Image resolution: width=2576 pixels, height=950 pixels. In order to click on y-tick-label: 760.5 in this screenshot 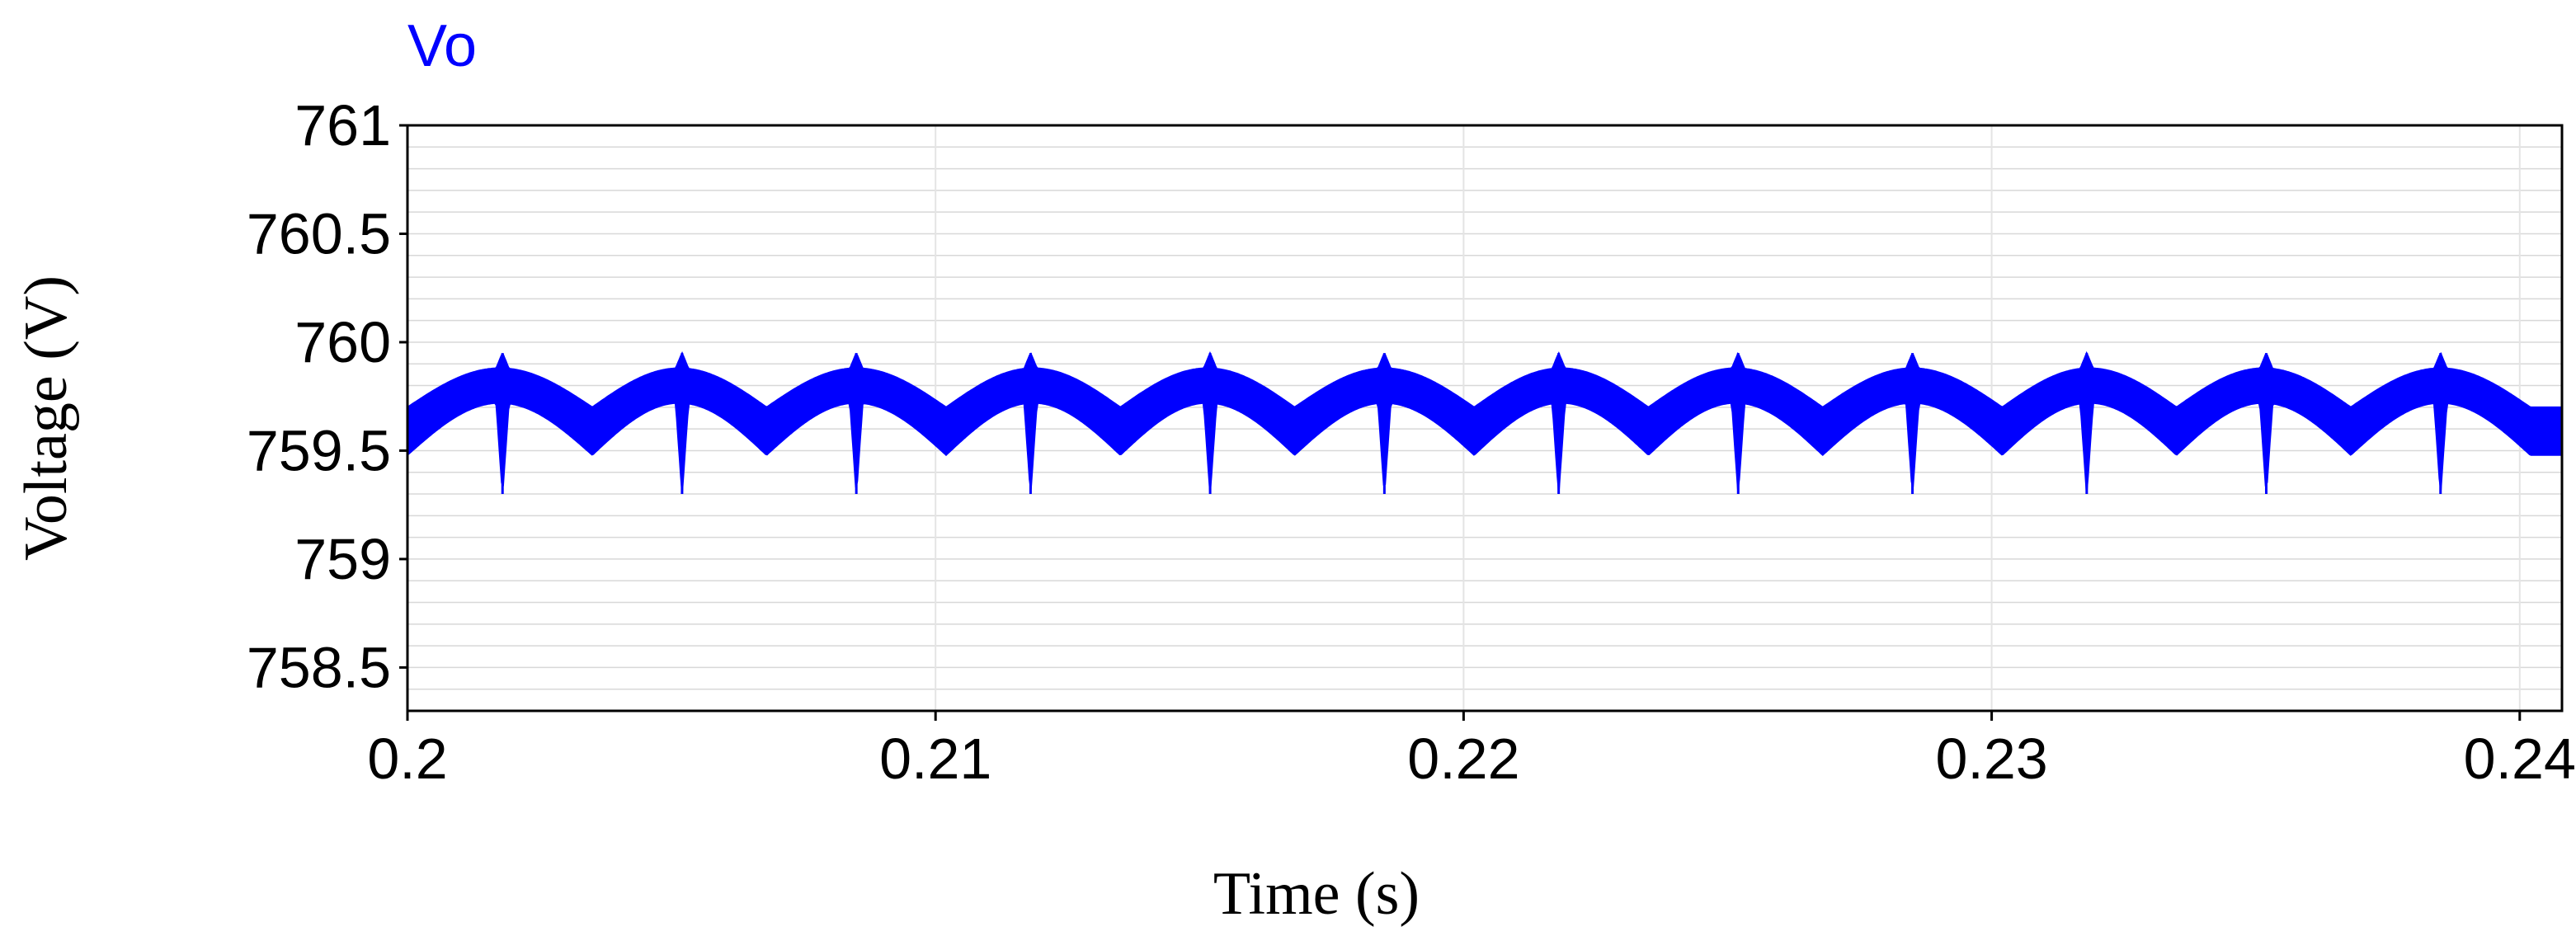, I will do `click(319, 233)`.